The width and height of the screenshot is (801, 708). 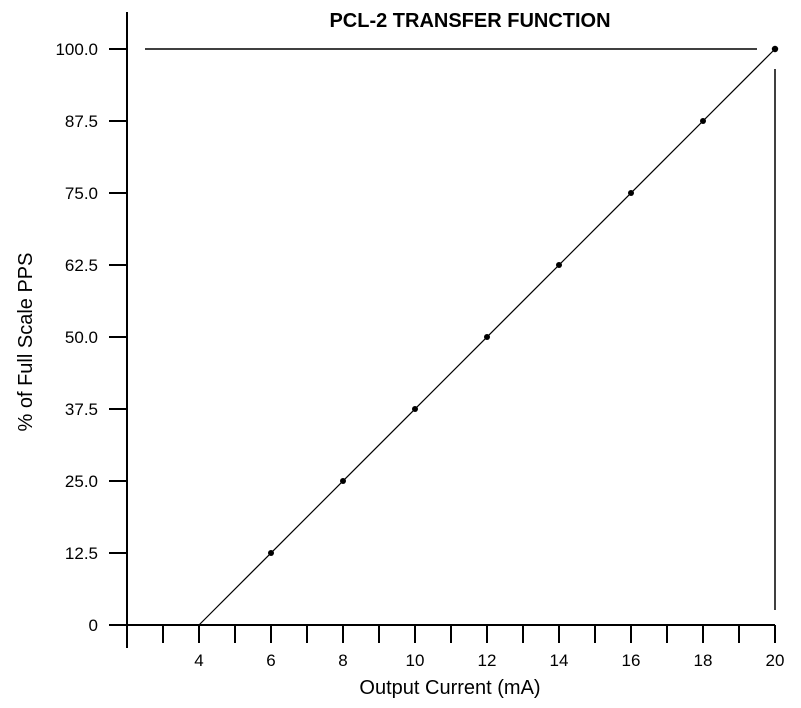 What do you see at coordinates (487, 660) in the screenshot?
I see `x-tick-label: 12` at bounding box center [487, 660].